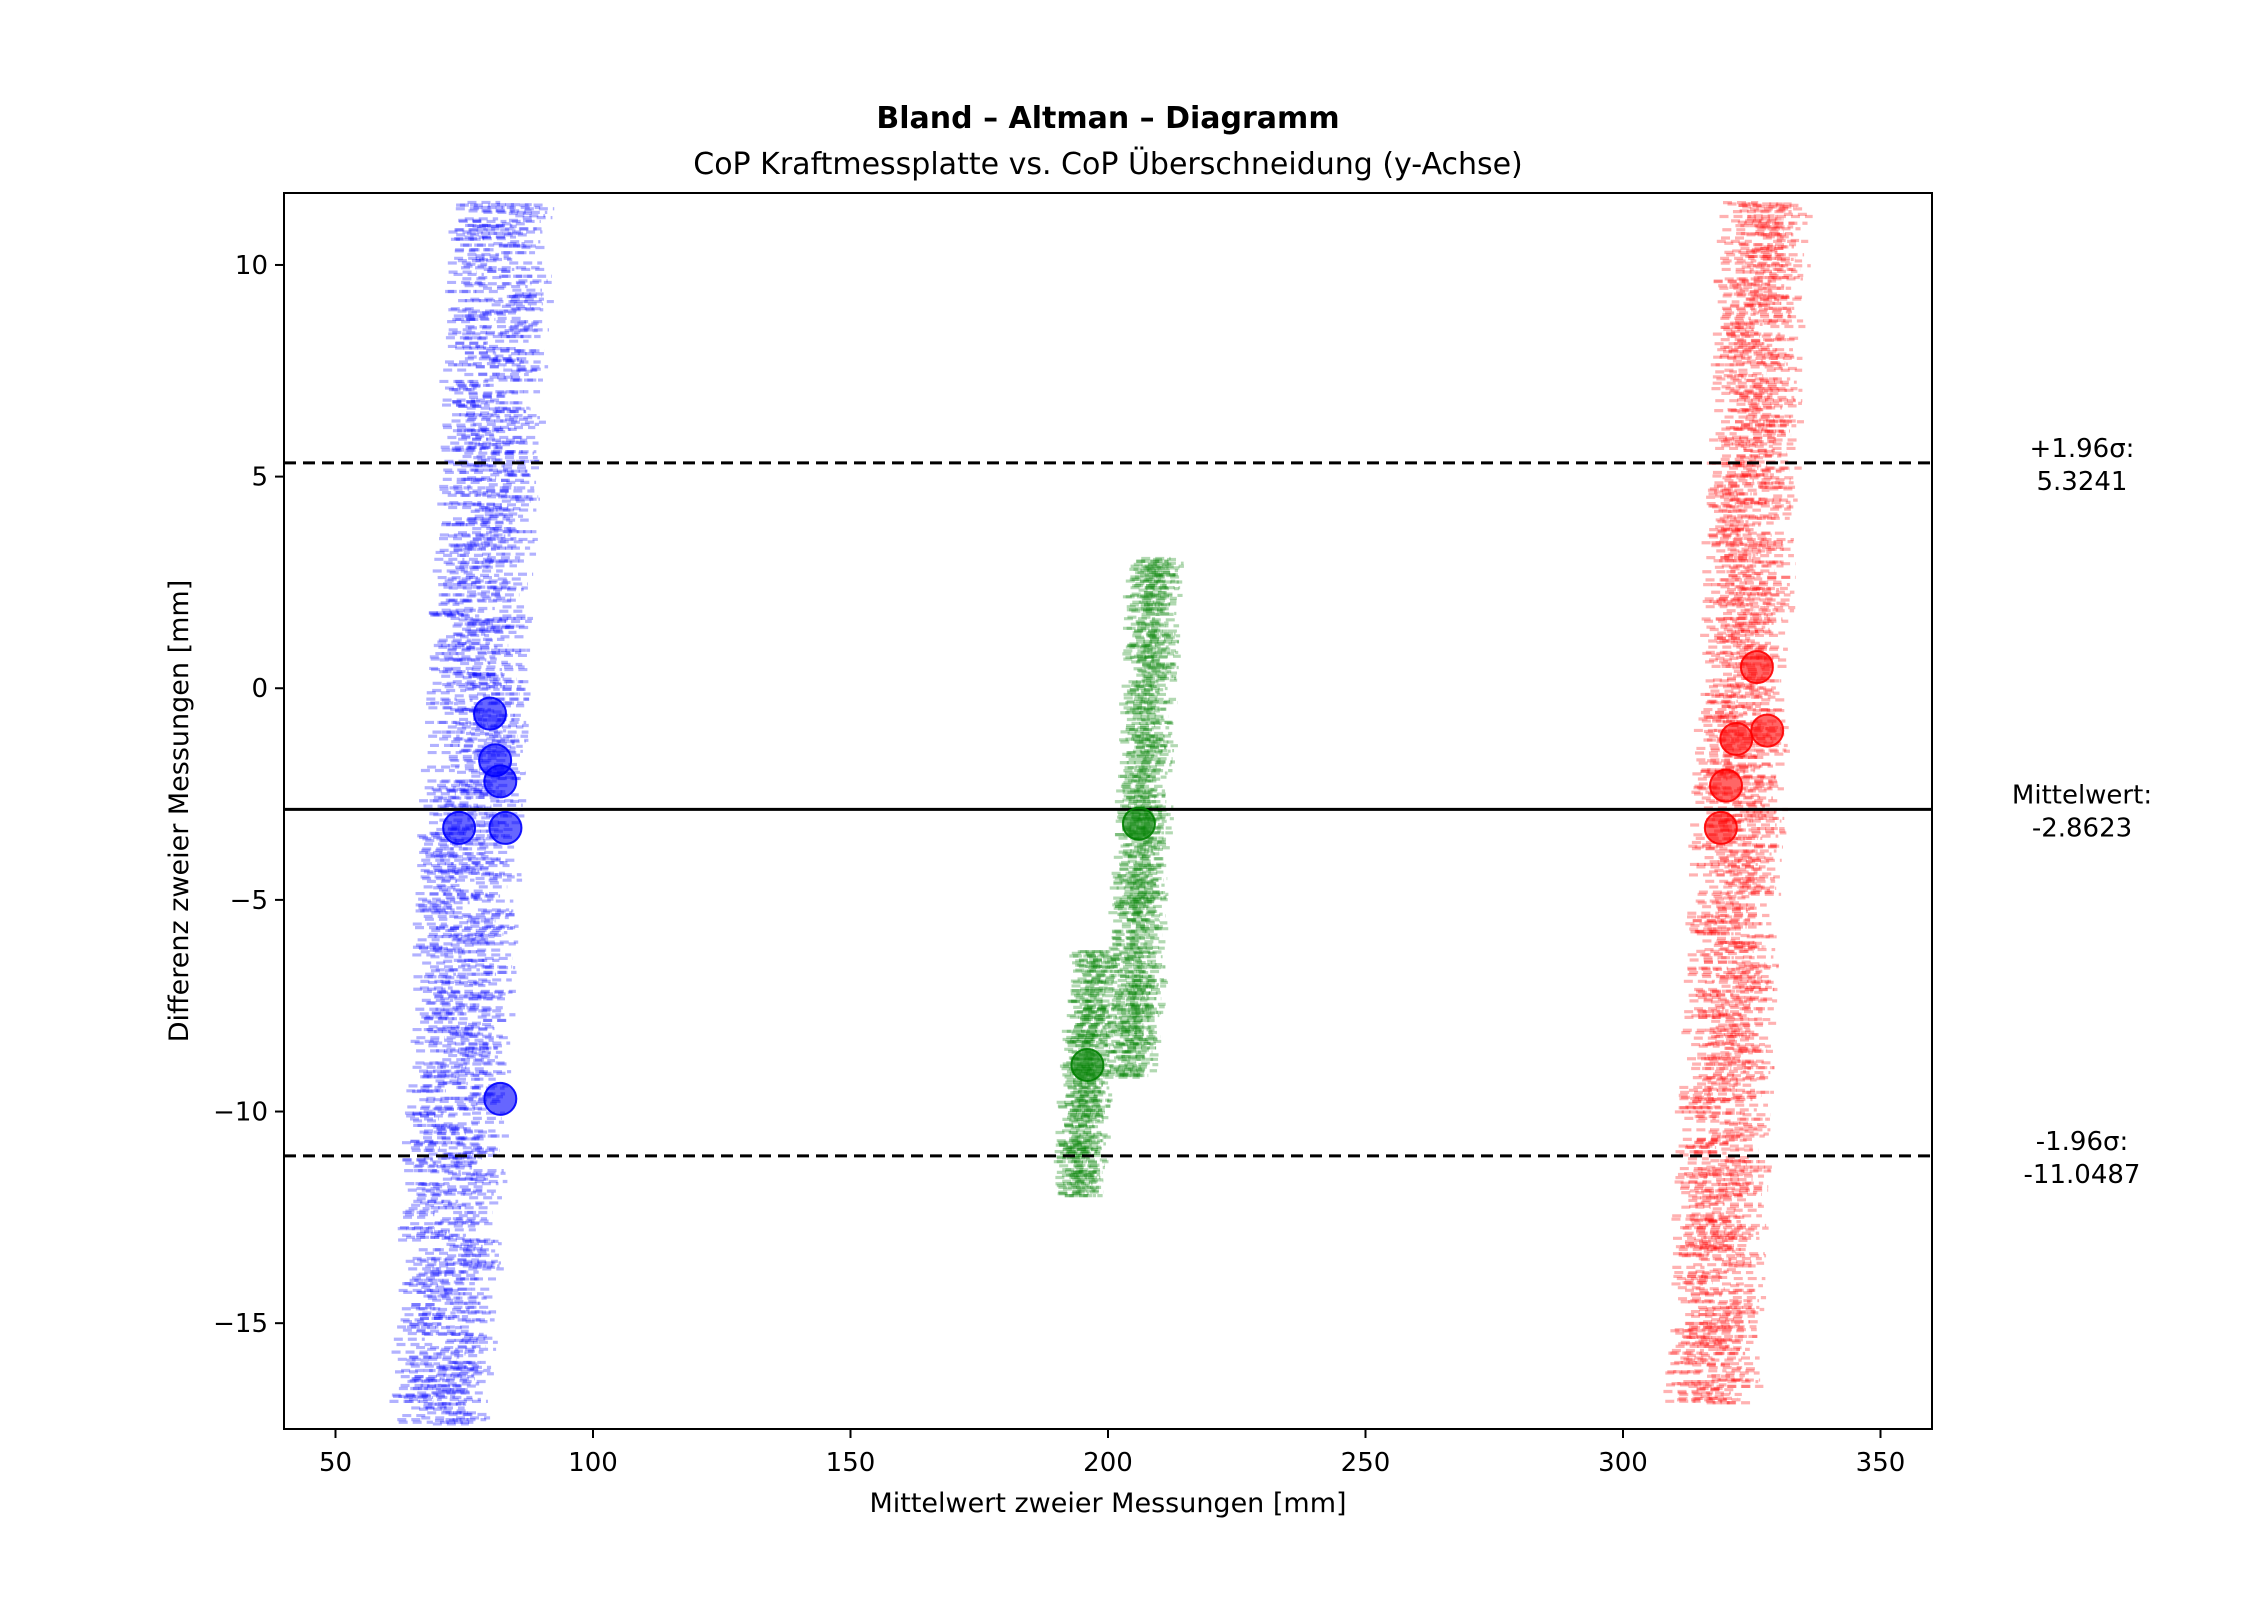 The width and height of the screenshot is (2262, 1600). Describe the element at coordinates (1108, 1463) in the screenshot. I see `x-tick-label: 200` at that location.